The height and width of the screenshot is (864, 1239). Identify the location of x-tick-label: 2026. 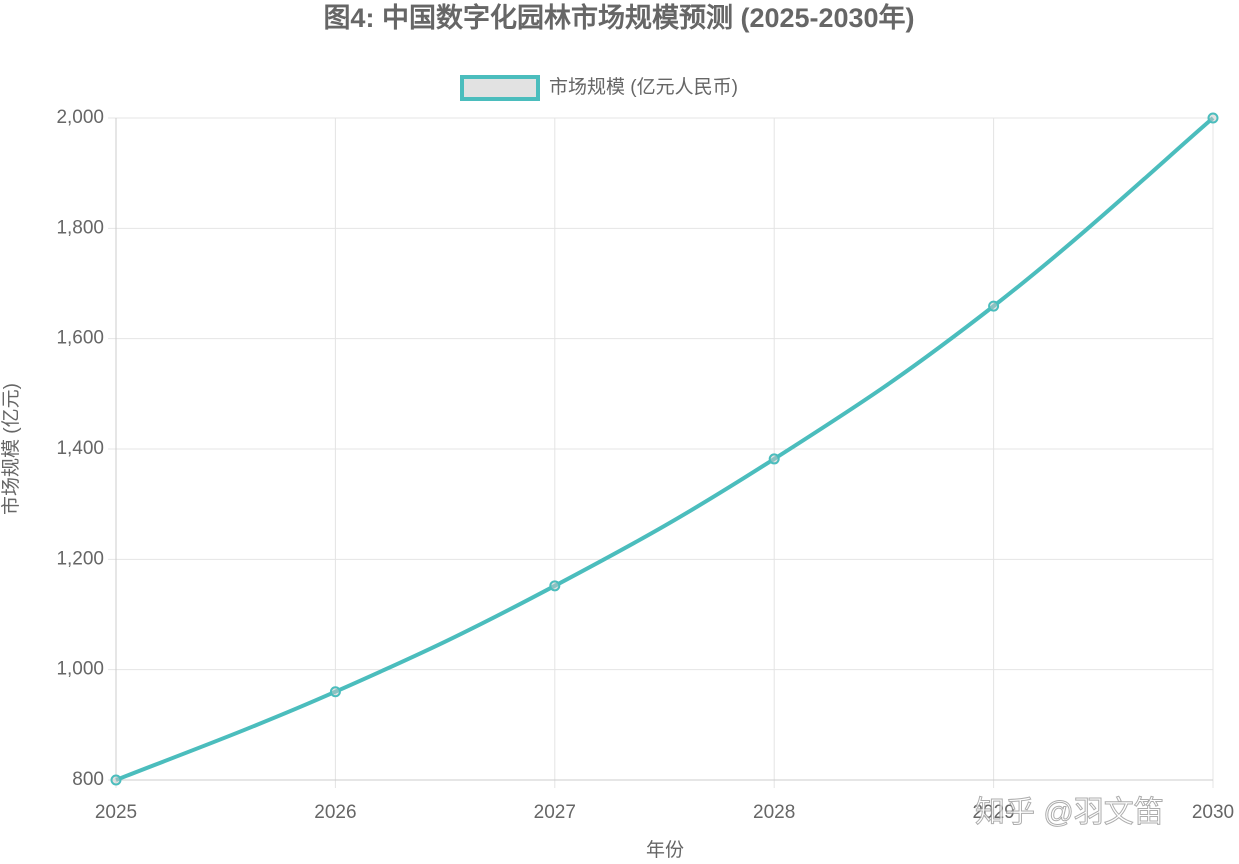
(335, 812).